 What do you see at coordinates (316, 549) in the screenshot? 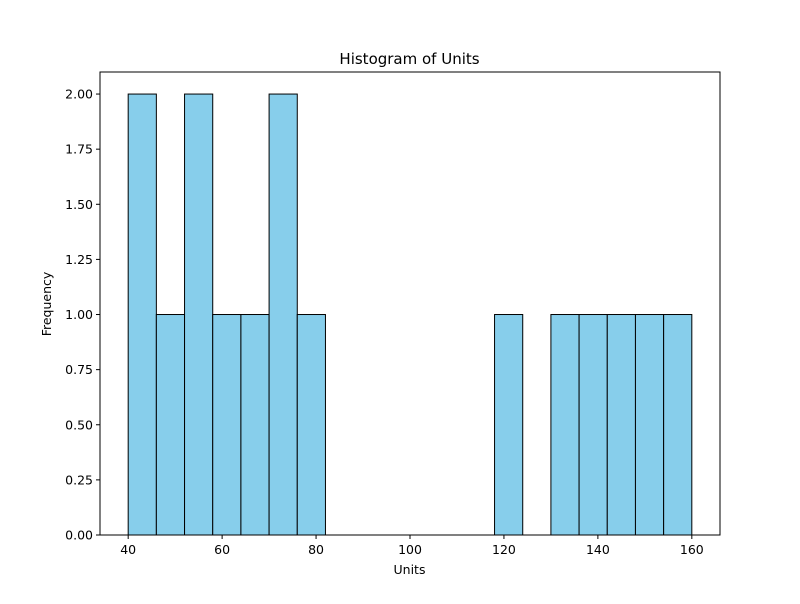
I see `x-tick-label: 80` at bounding box center [316, 549].